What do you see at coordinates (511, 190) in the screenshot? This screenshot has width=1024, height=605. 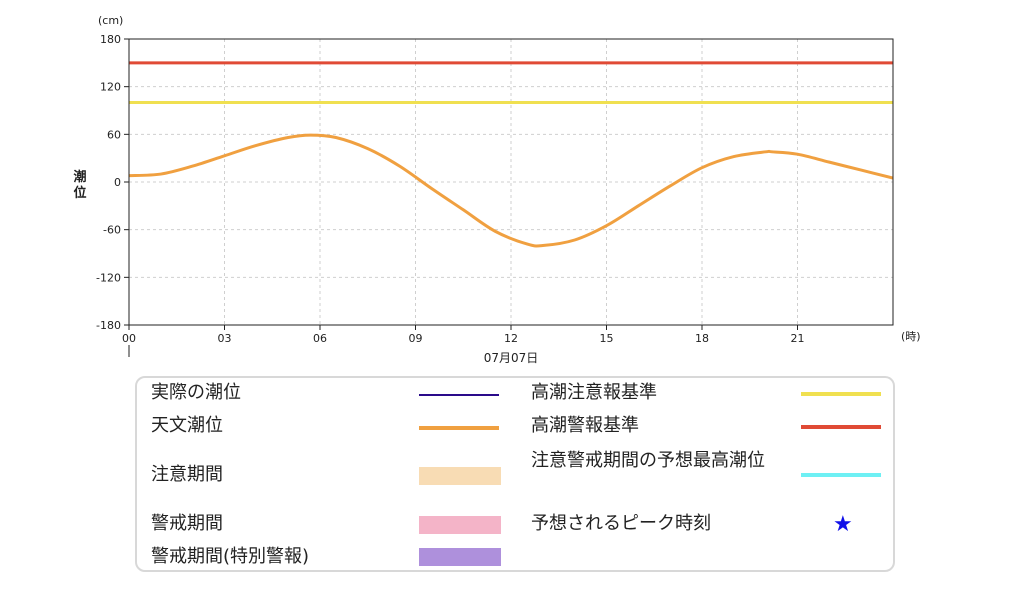 I see `series-line` at bounding box center [511, 190].